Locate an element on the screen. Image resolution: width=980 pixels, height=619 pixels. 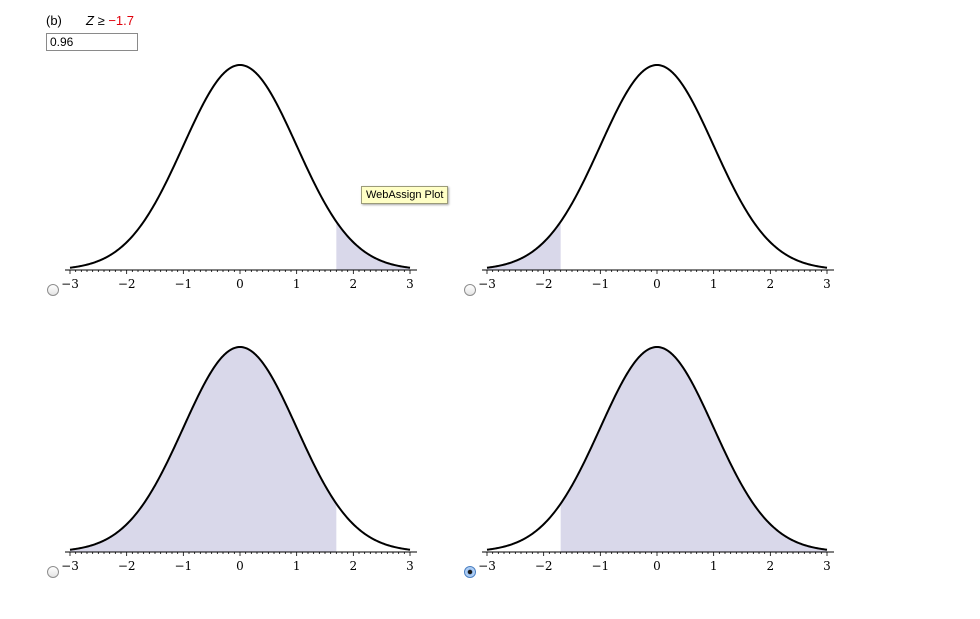
normal-curve-plot-option-1: −3 −2 −1 0 1 2 3 is located at coordinates (240, 180).